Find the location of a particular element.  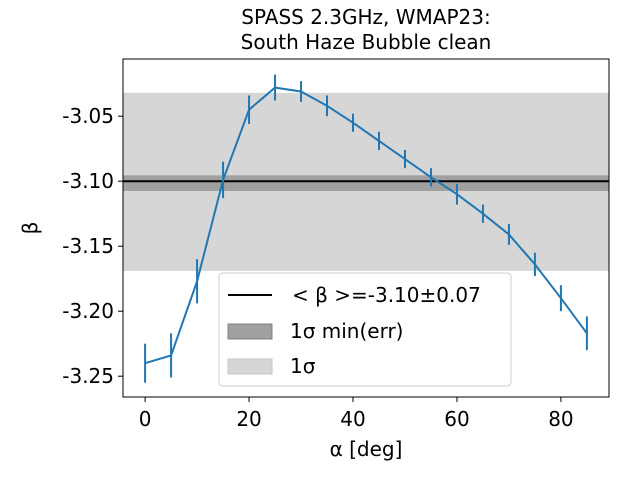

x-axis: 0 20 40 60 80 is located at coordinates (356, 414).